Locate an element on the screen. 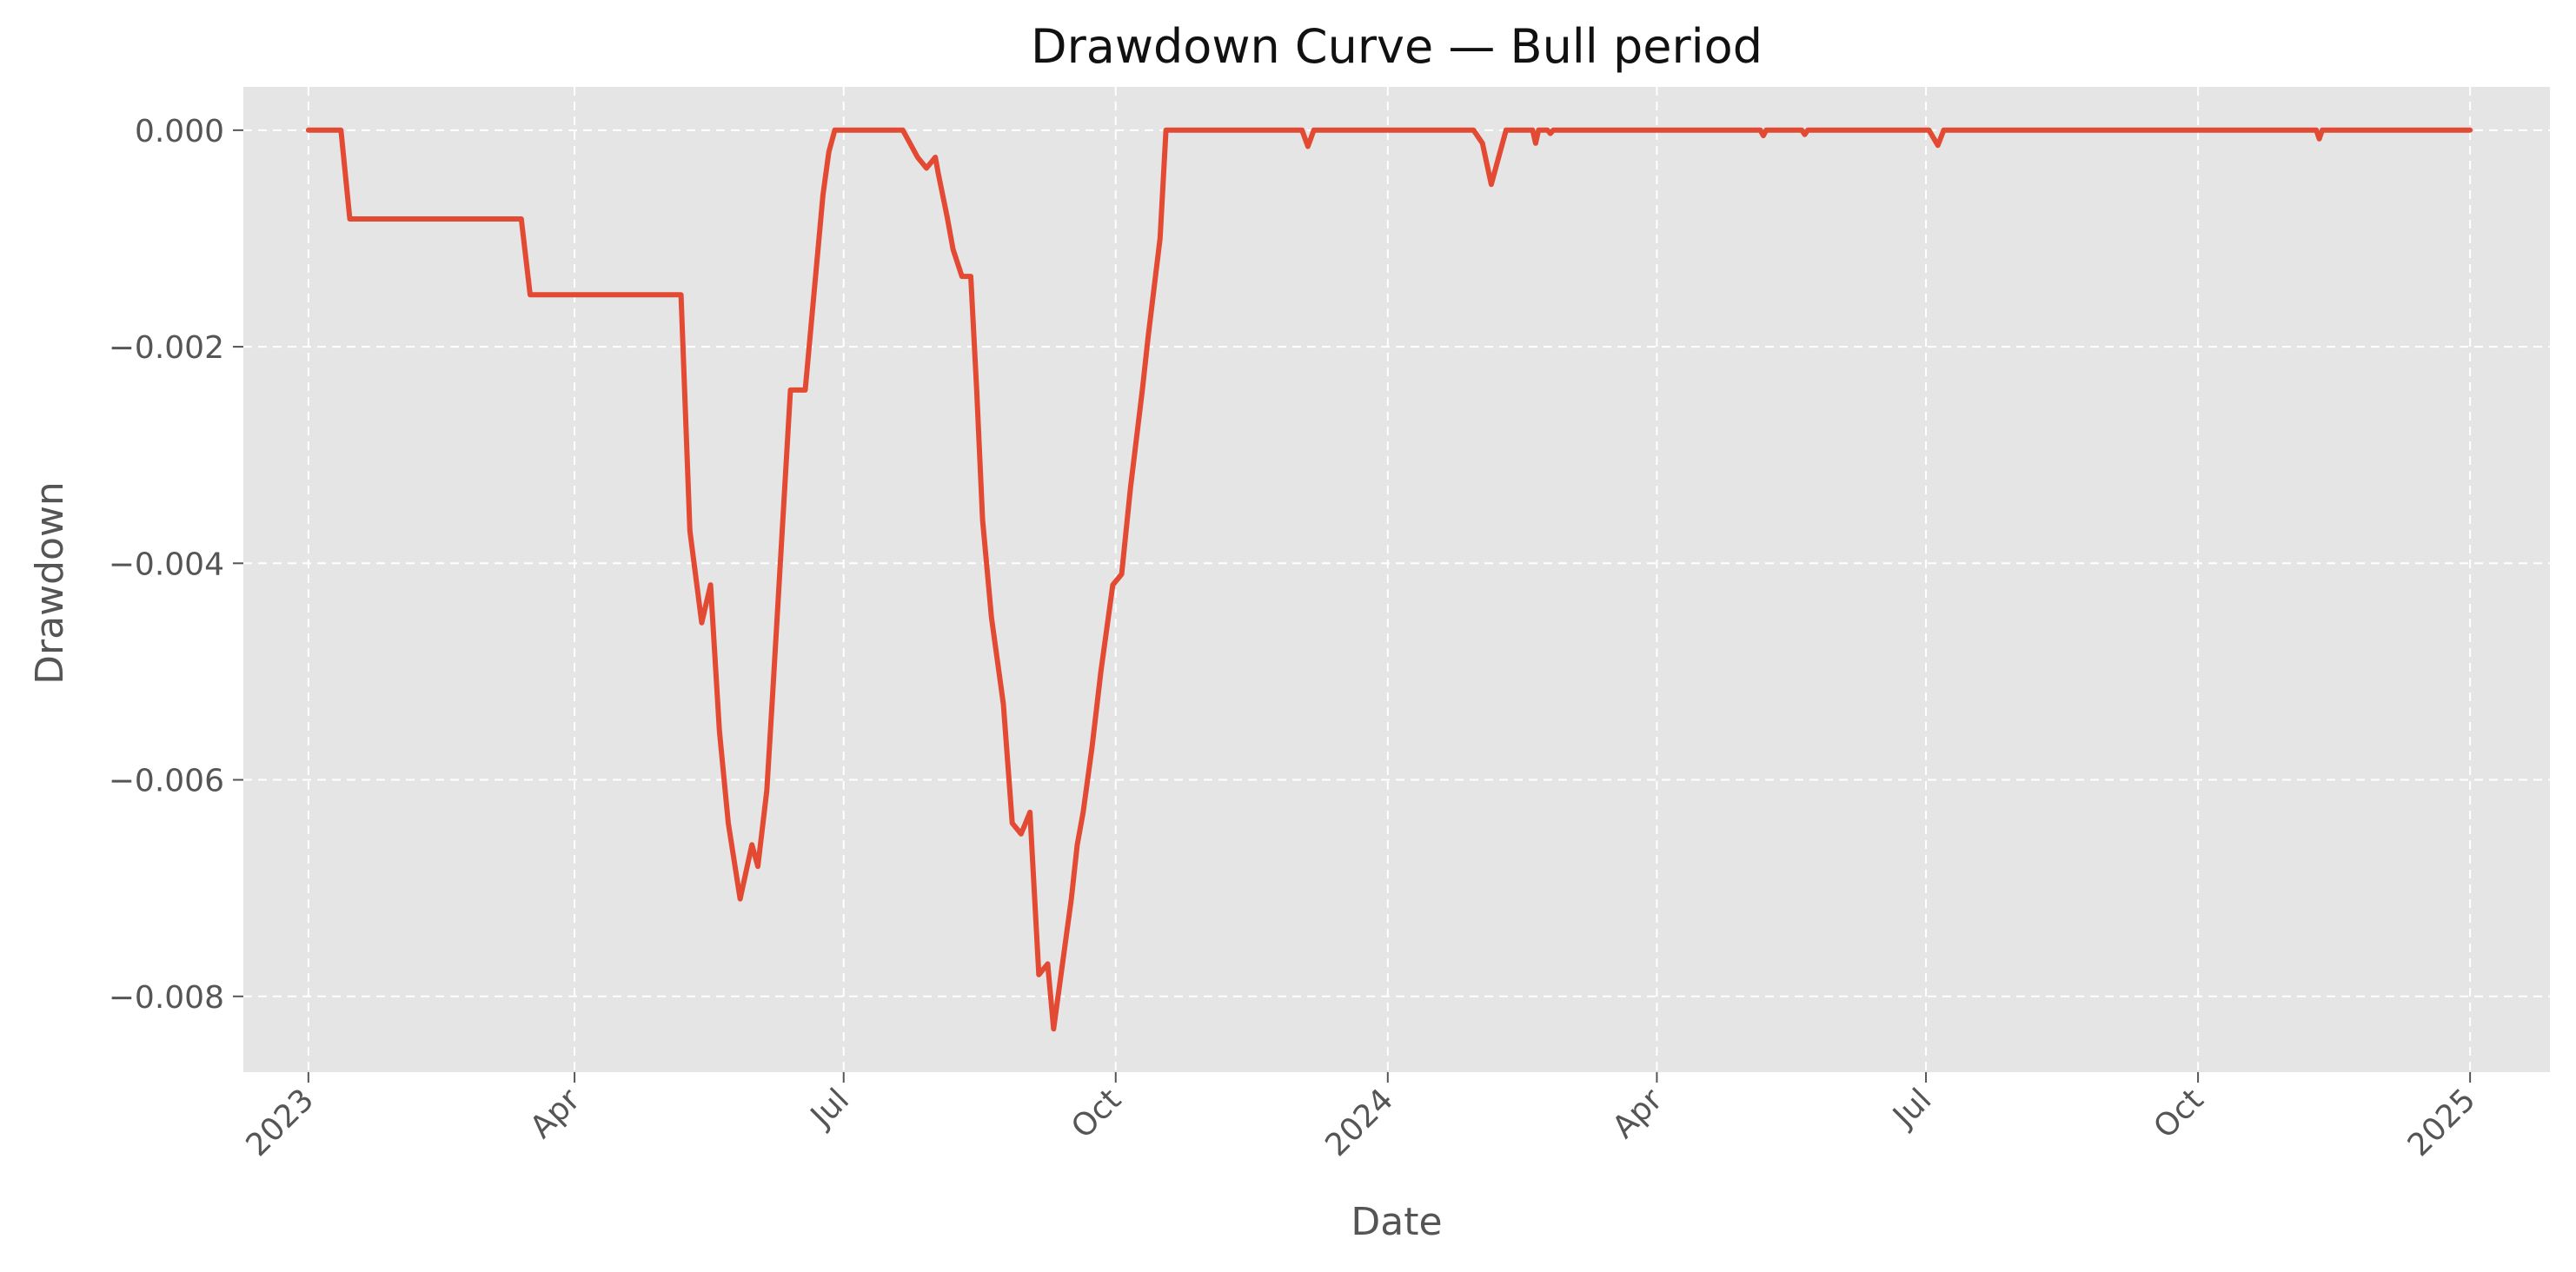  y-tick-label: 0.000 is located at coordinates (179, 131).